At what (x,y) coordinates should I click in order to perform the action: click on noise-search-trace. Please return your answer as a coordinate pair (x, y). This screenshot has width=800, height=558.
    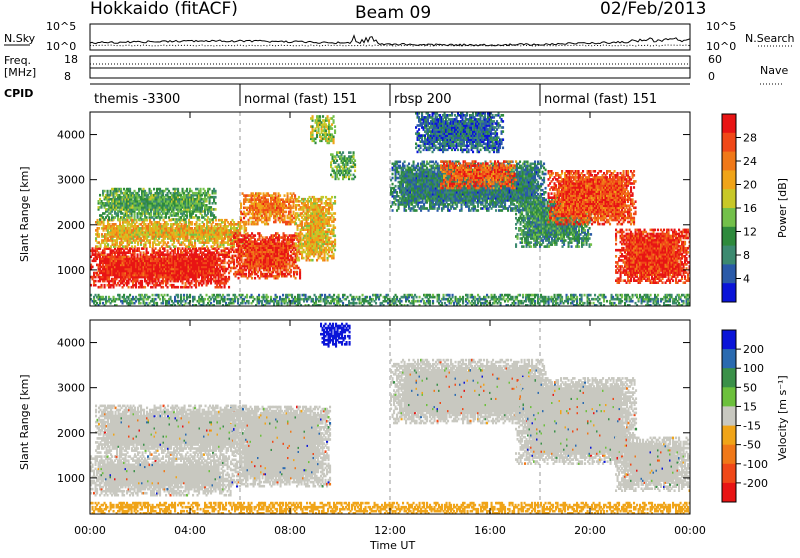
    Looking at the image, I should click on (390, 45).